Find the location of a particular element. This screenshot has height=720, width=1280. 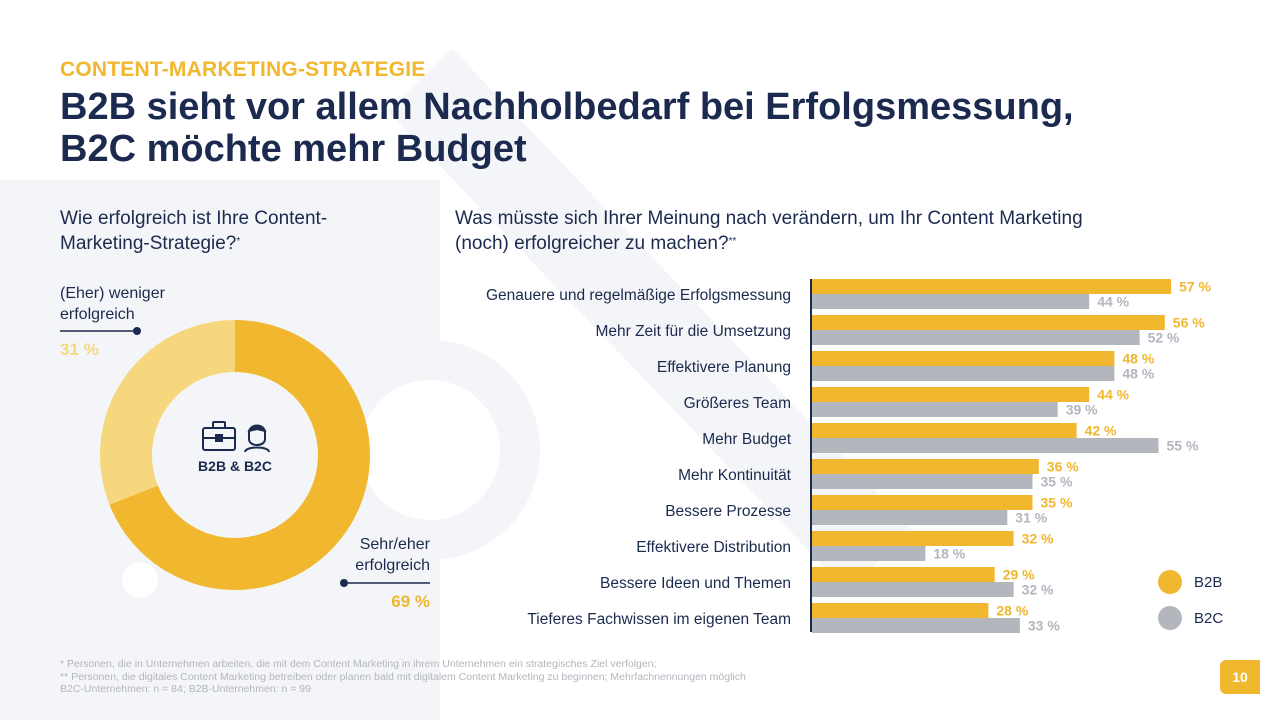

bar-value-label-b2c: 52 % is located at coordinates (1164, 338).